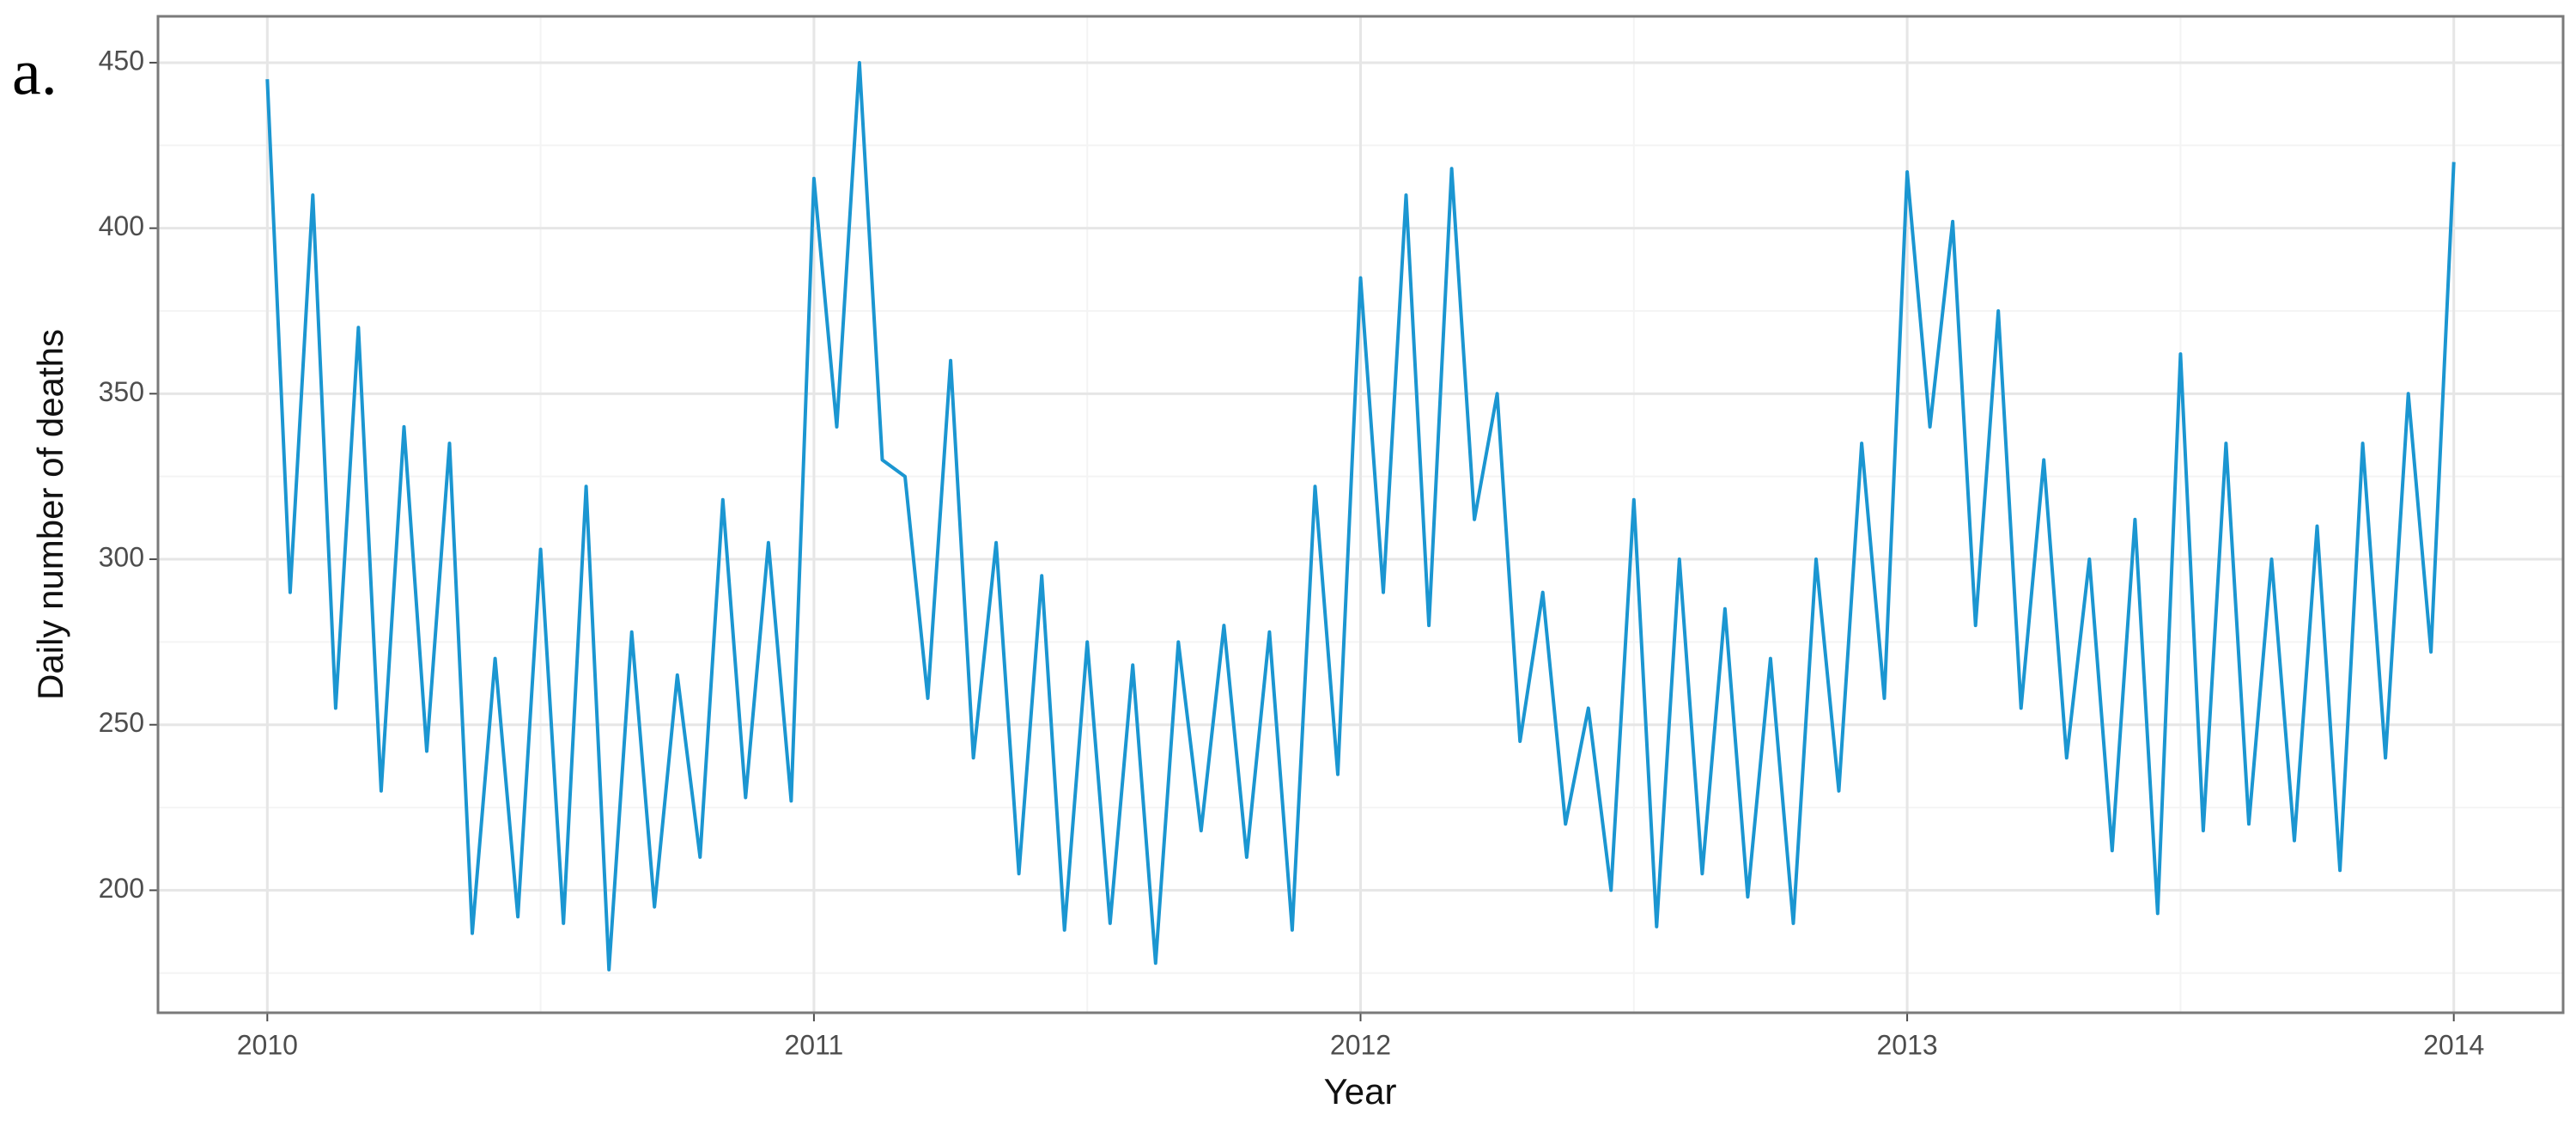 The height and width of the screenshot is (1127, 2576). Describe the element at coordinates (50, 515) in the screenshot. I see `y-axis-title: Daily number of deaths` at that location.